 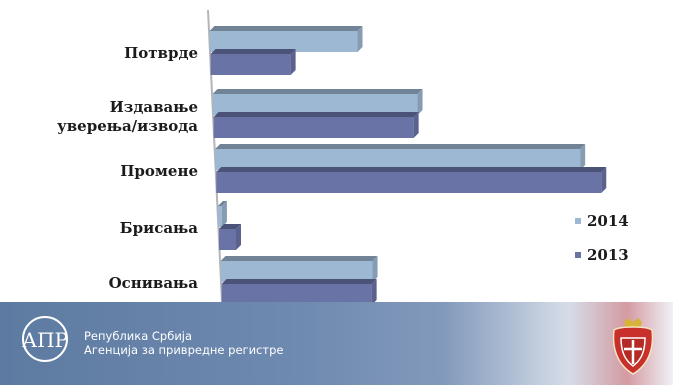 What do you see at coordinates (159, 171) in the screenshot?
I see `category-label: Промене` at bounding box center [159, 171].